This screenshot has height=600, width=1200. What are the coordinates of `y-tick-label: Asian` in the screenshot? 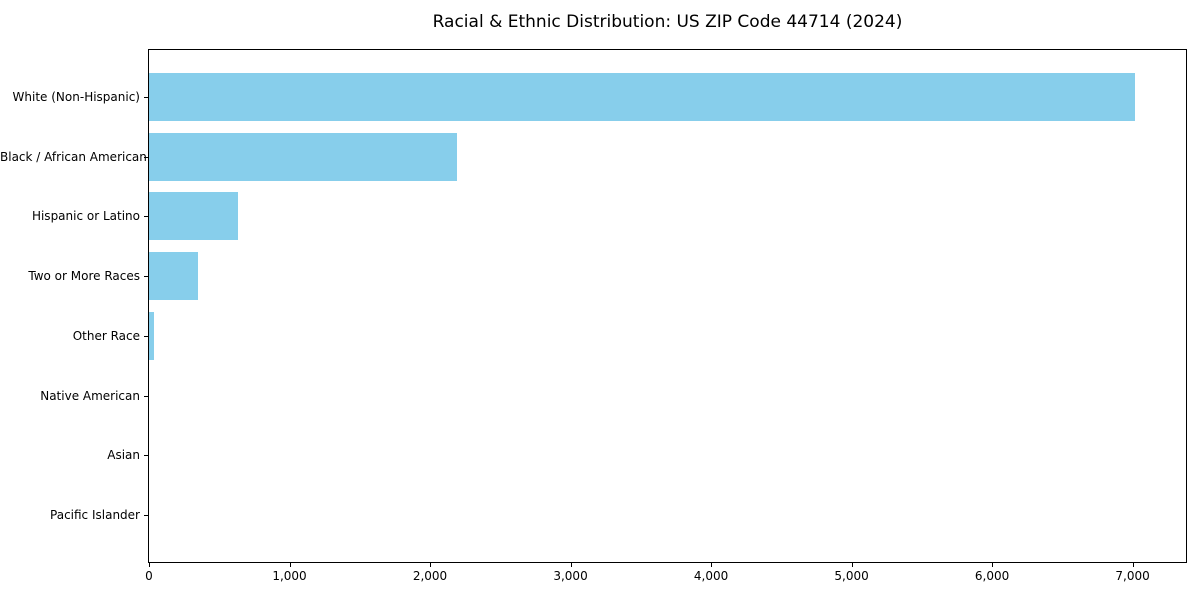 It's located at (123, 455).